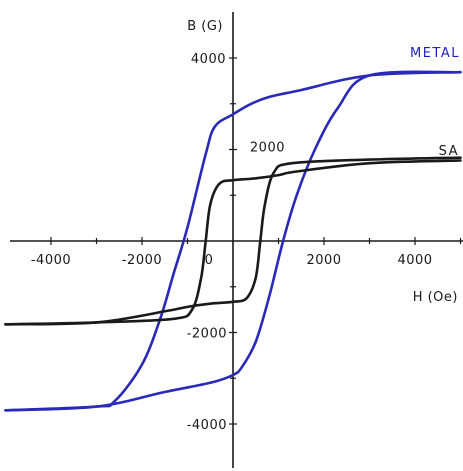  I want to click on x-axis-title: H (Oe), so click(435, 297).